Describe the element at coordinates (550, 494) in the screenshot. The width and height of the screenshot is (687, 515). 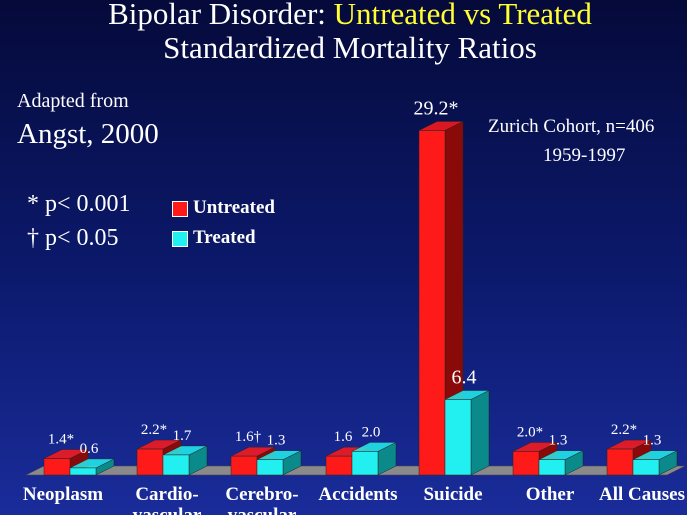
I see `category-label-5: Other` at that location.